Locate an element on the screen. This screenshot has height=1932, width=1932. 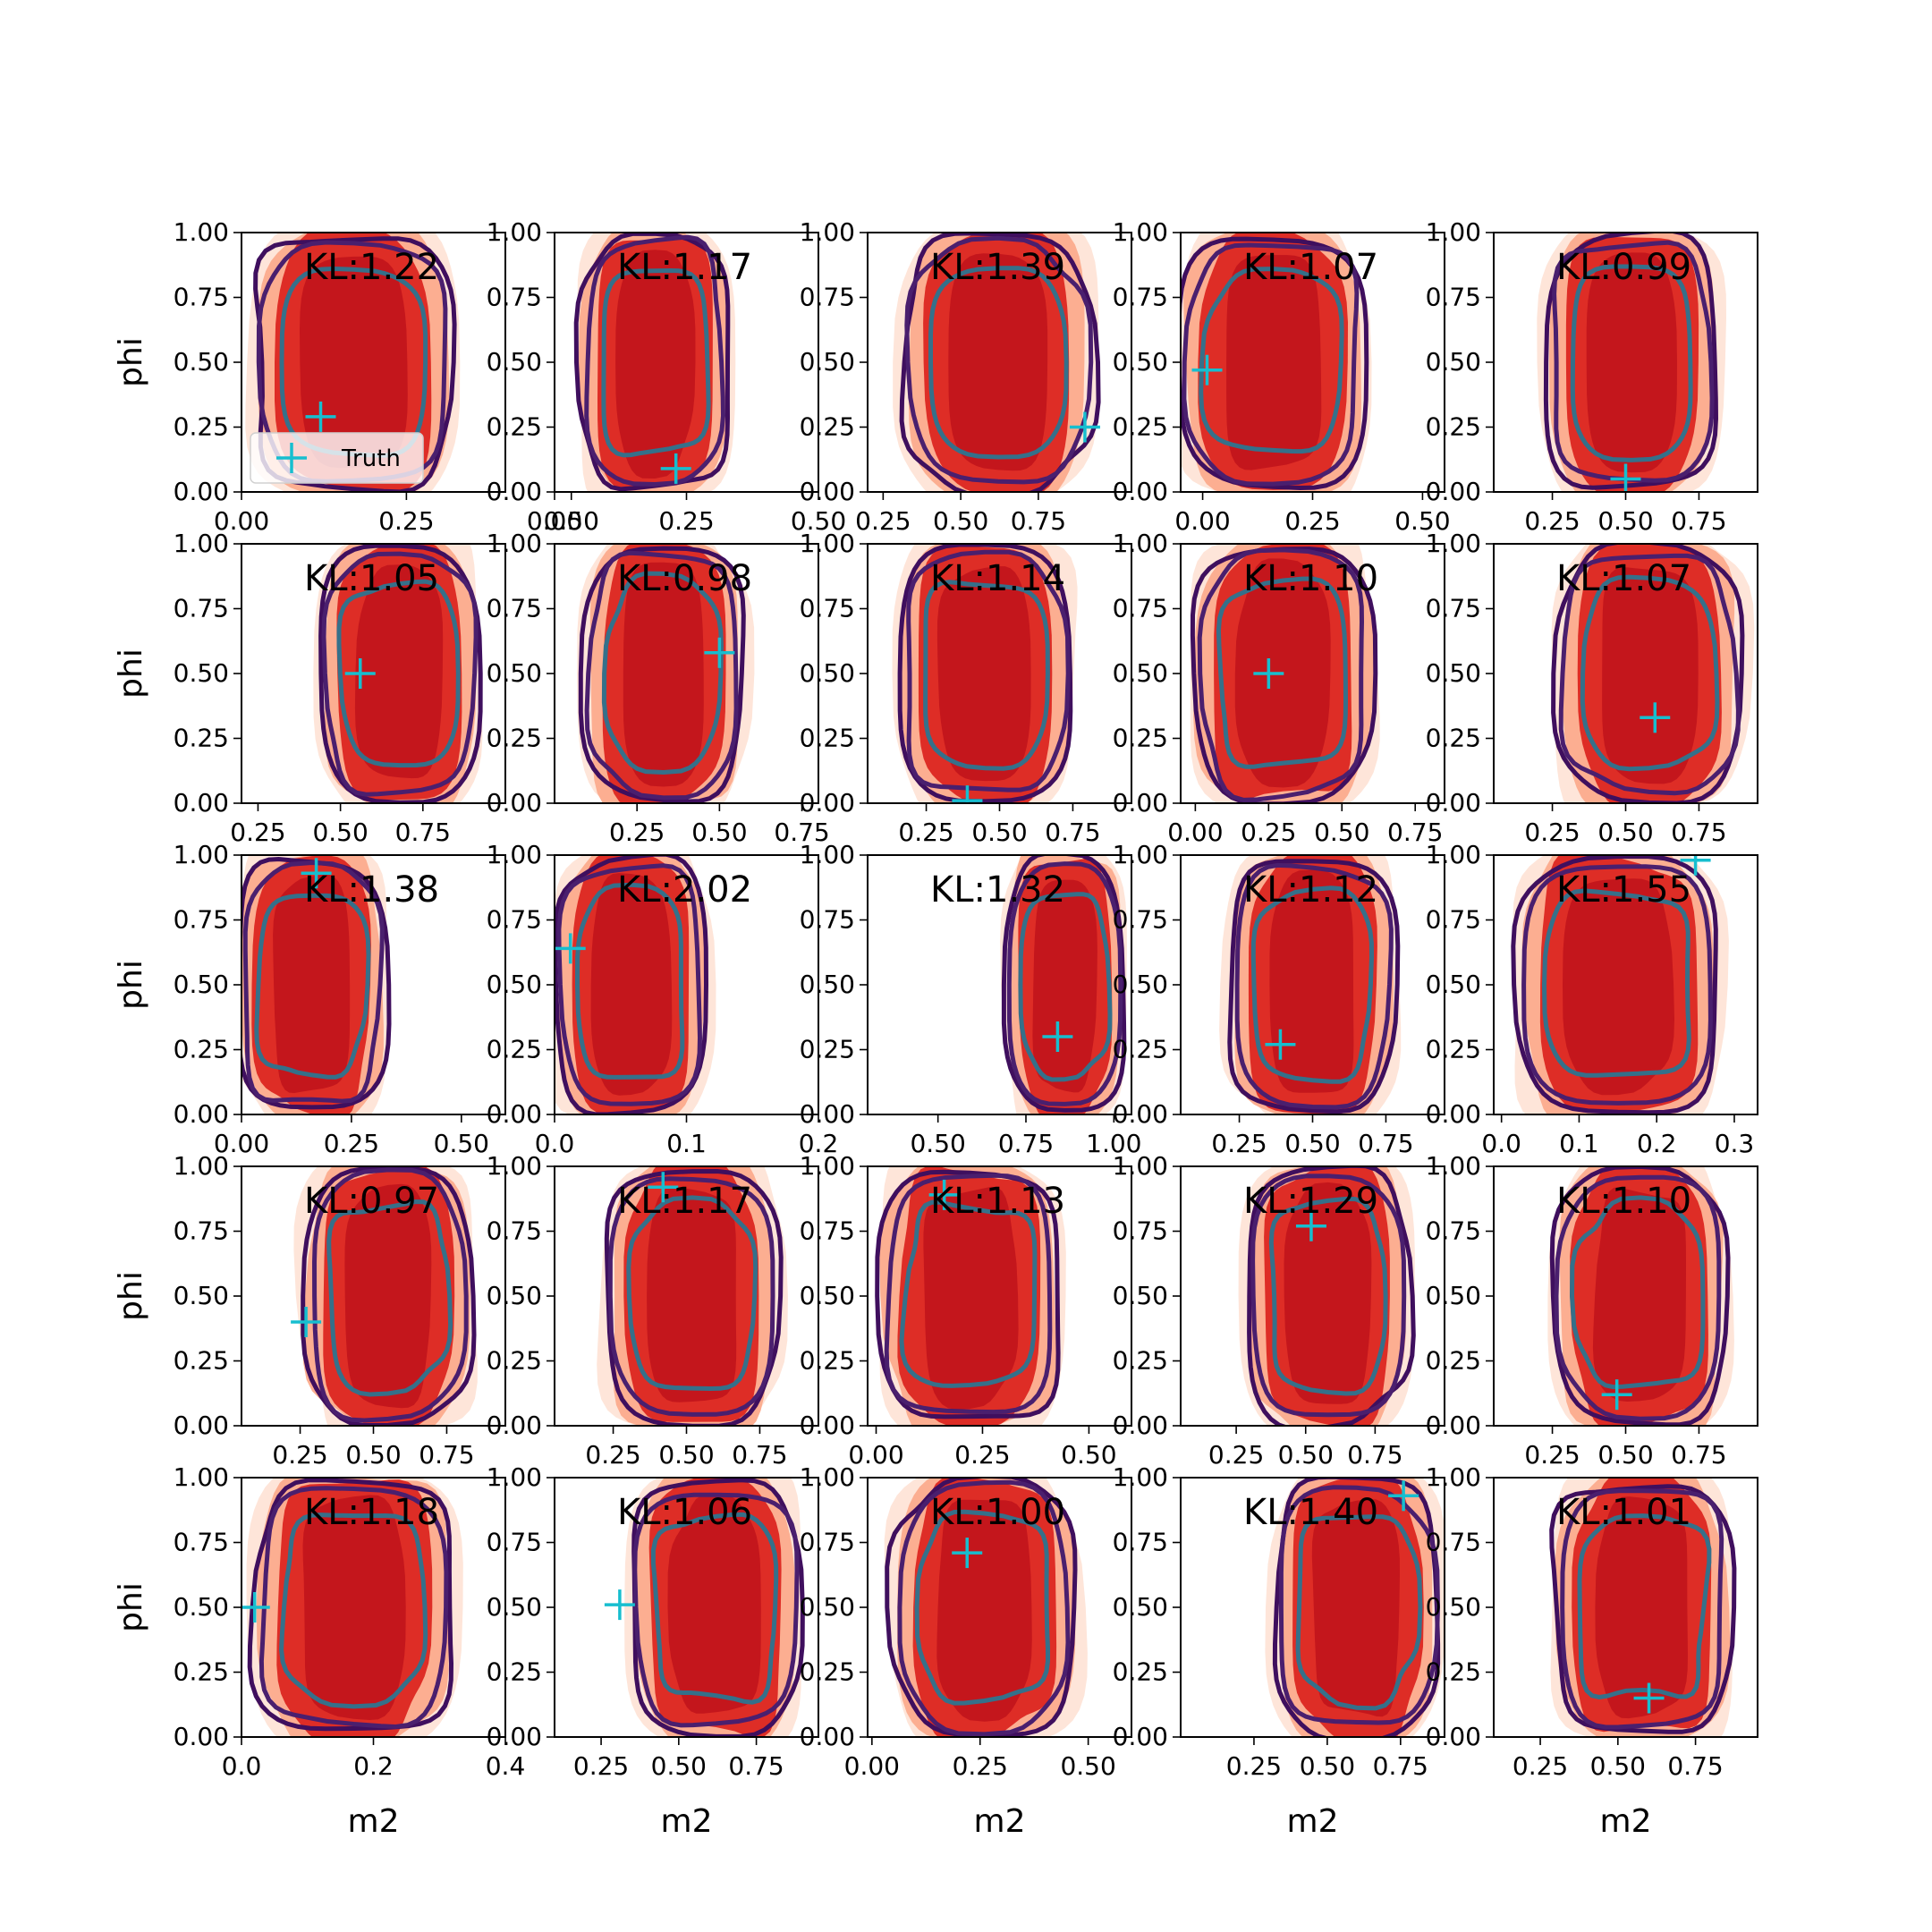
kl-annotation: KL:1.07 is located at coordinates (1623, 578).